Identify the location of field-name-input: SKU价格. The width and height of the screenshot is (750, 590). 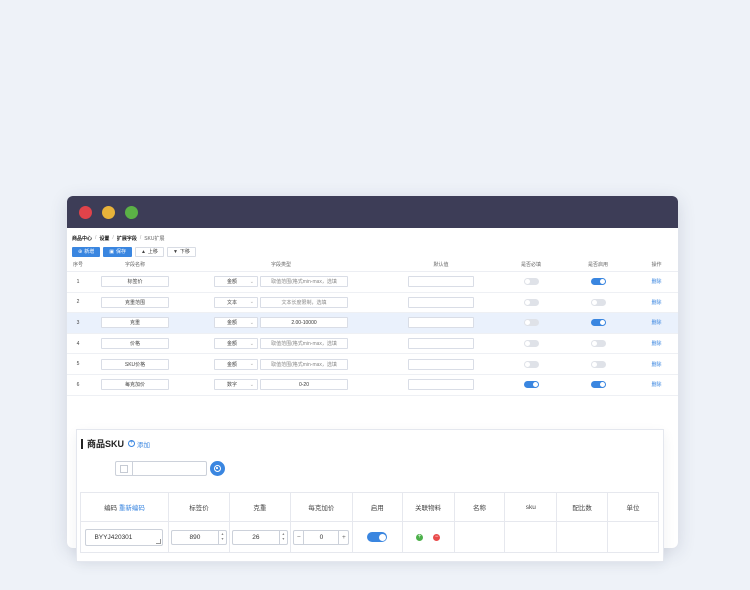
(135, 364).